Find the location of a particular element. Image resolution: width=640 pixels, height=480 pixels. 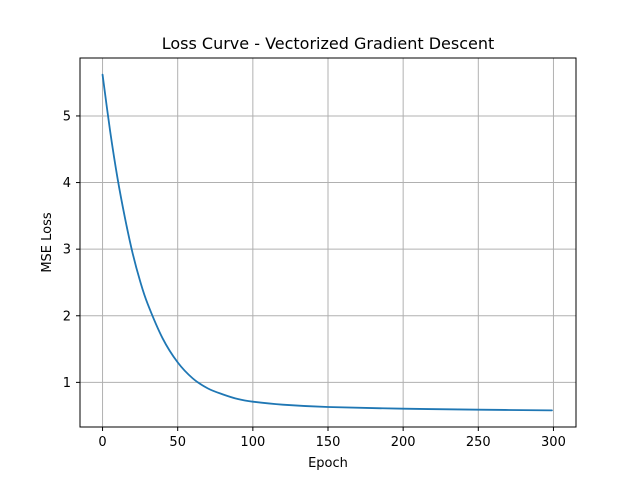

y-tick-label: 4 is located at coordinates (67, 183).